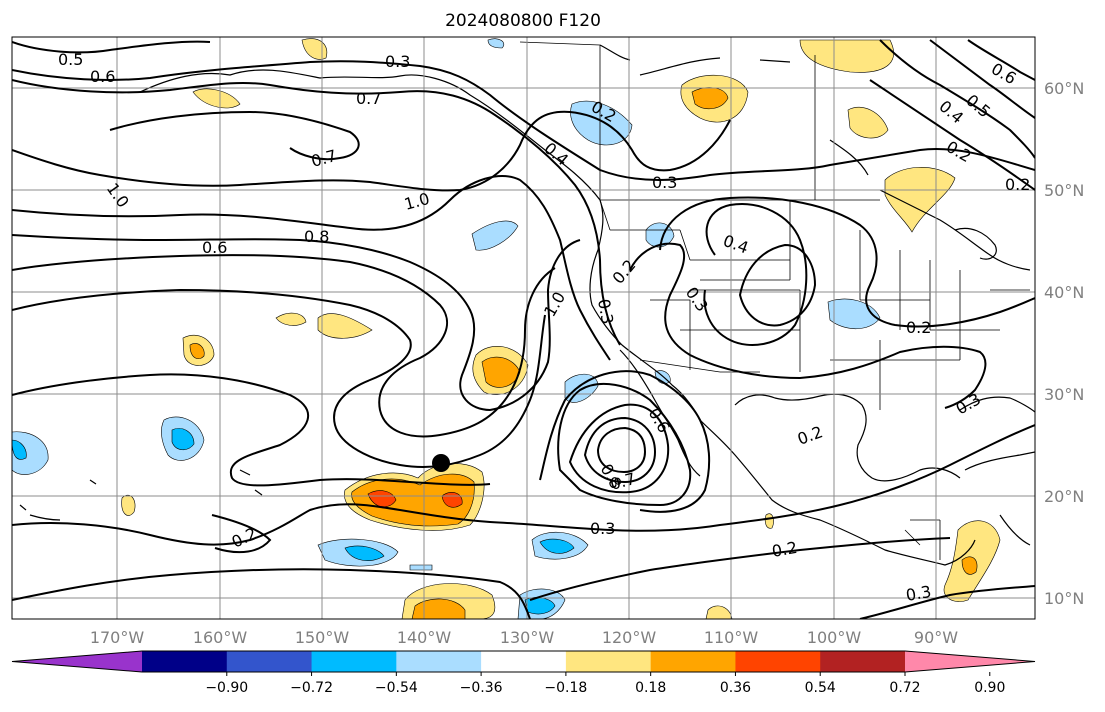 The width and height of the screenshot is (1105, 712). Describe the element at coordinates (77, 661) in the screenshot. I see `colorbar-extend-low` at that location.